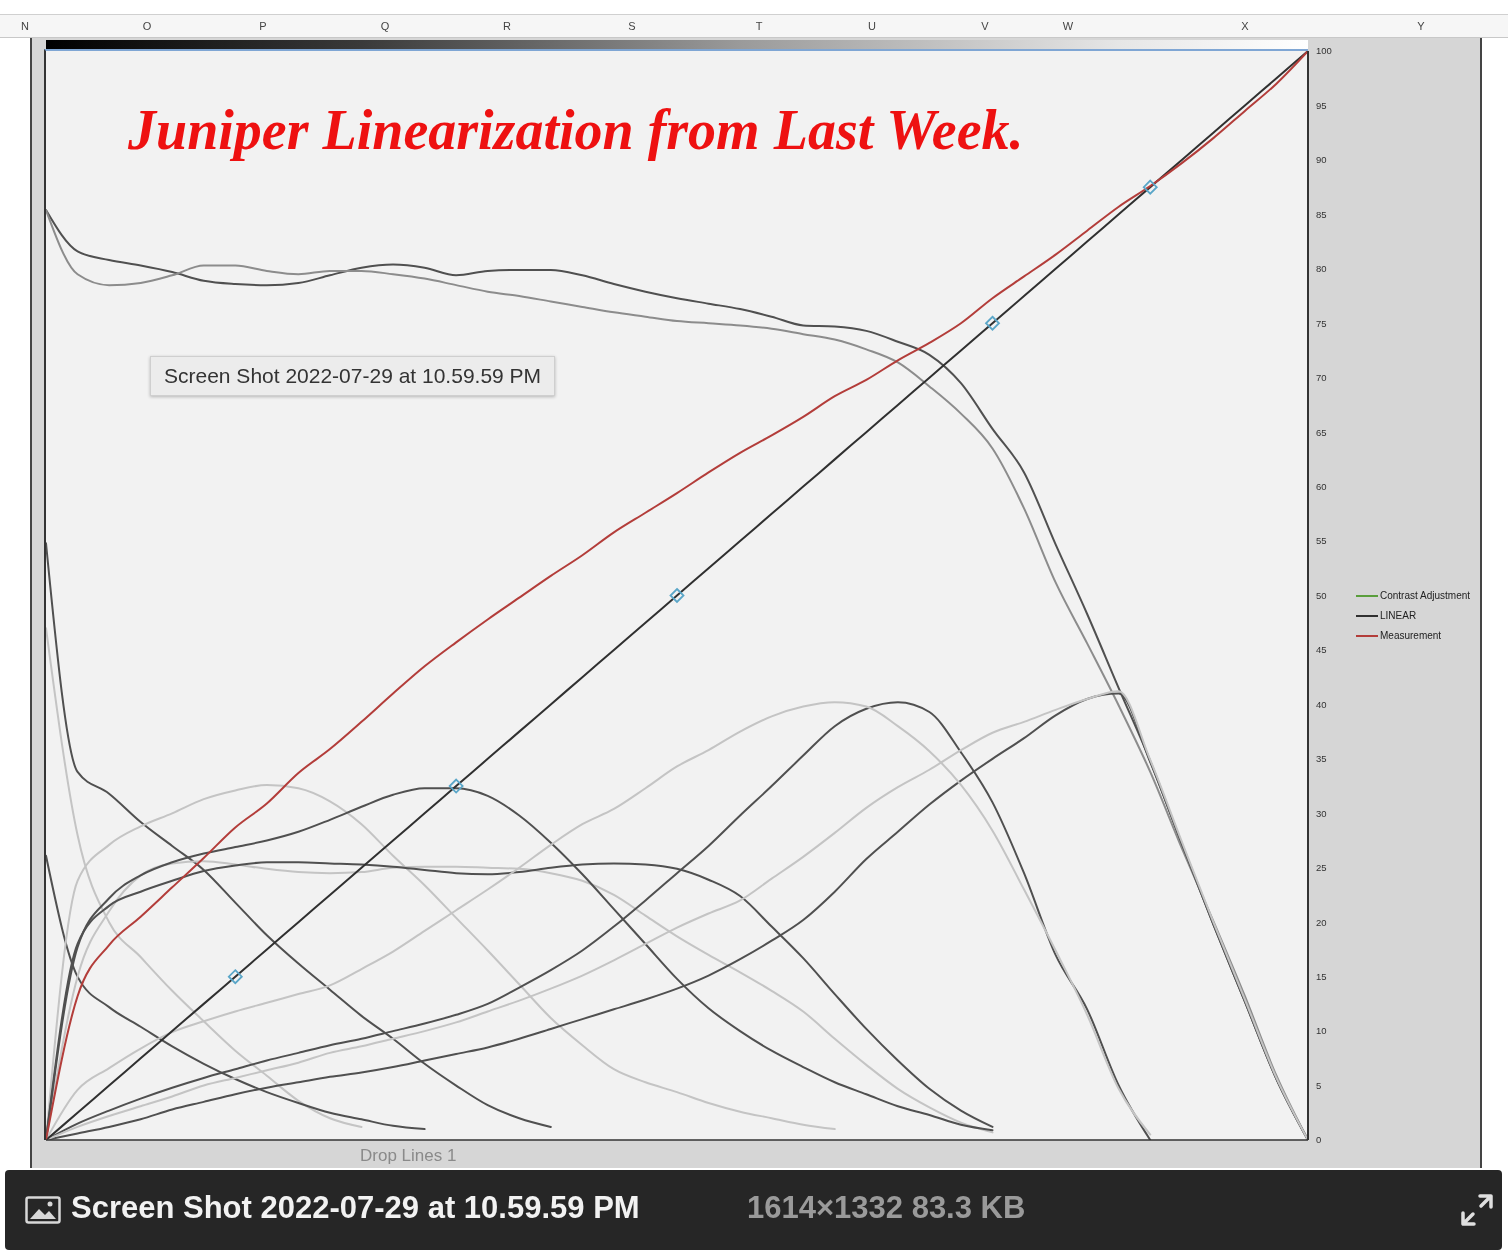 The width and height of the screenshot is (1508, 1252). I want to click on y-tick-label: 60, so click(1321, 486).